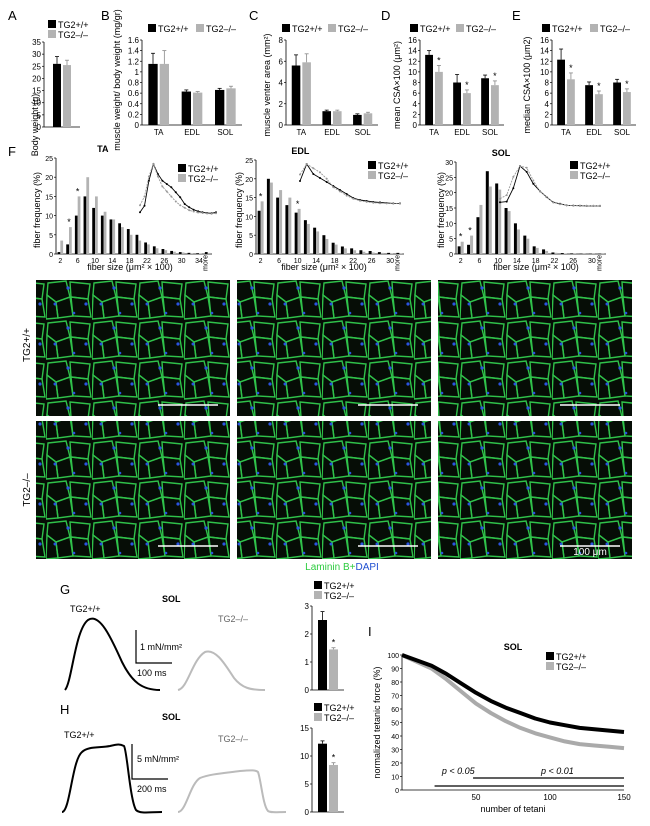 The image size is (650, 826). Describe the element at coordinates (516, 15) in the screenshot. I see `panel-letter: E` at that location.